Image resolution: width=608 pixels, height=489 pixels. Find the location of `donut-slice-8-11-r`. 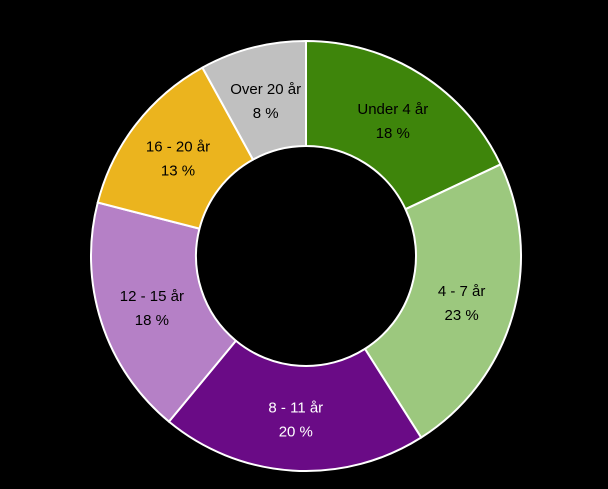

donut-slice-8-11-r is located at coordinates (295, 405).